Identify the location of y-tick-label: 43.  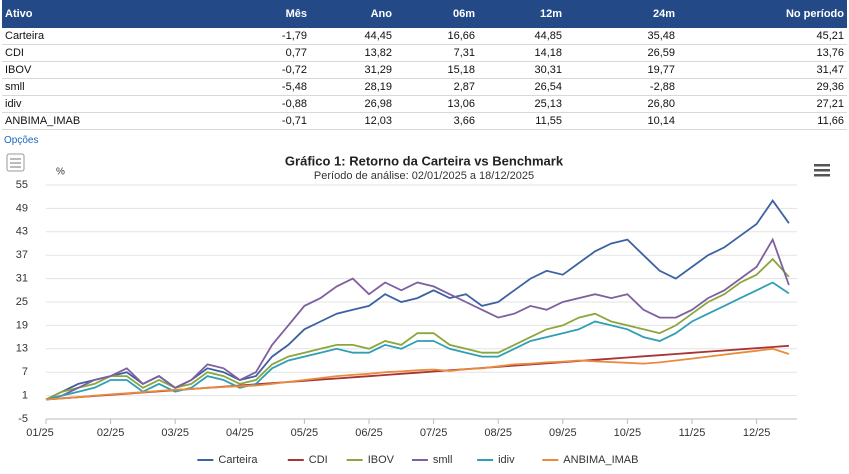
(22, 232).